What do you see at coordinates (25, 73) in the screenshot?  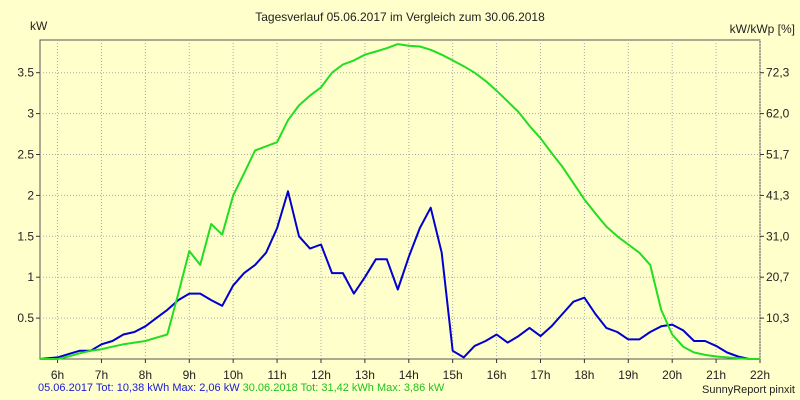 I see `y-tick-label-left: 3.5` at bounding box center [25, 73].